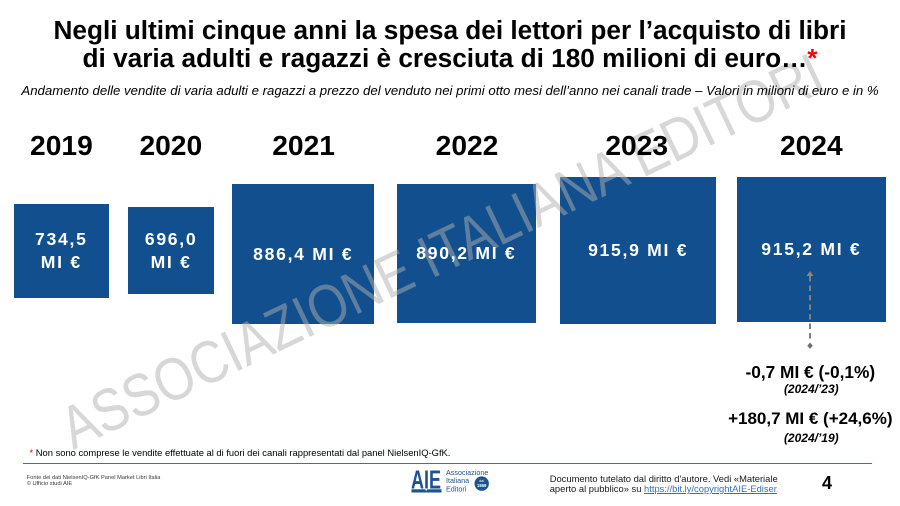 Image resolution: width=900 pixels, height=506 pixels. What do you see at coordinates (467, 472) in the screenshot?
I see `svg-text: Associazione` at bounding box center [467, 472].